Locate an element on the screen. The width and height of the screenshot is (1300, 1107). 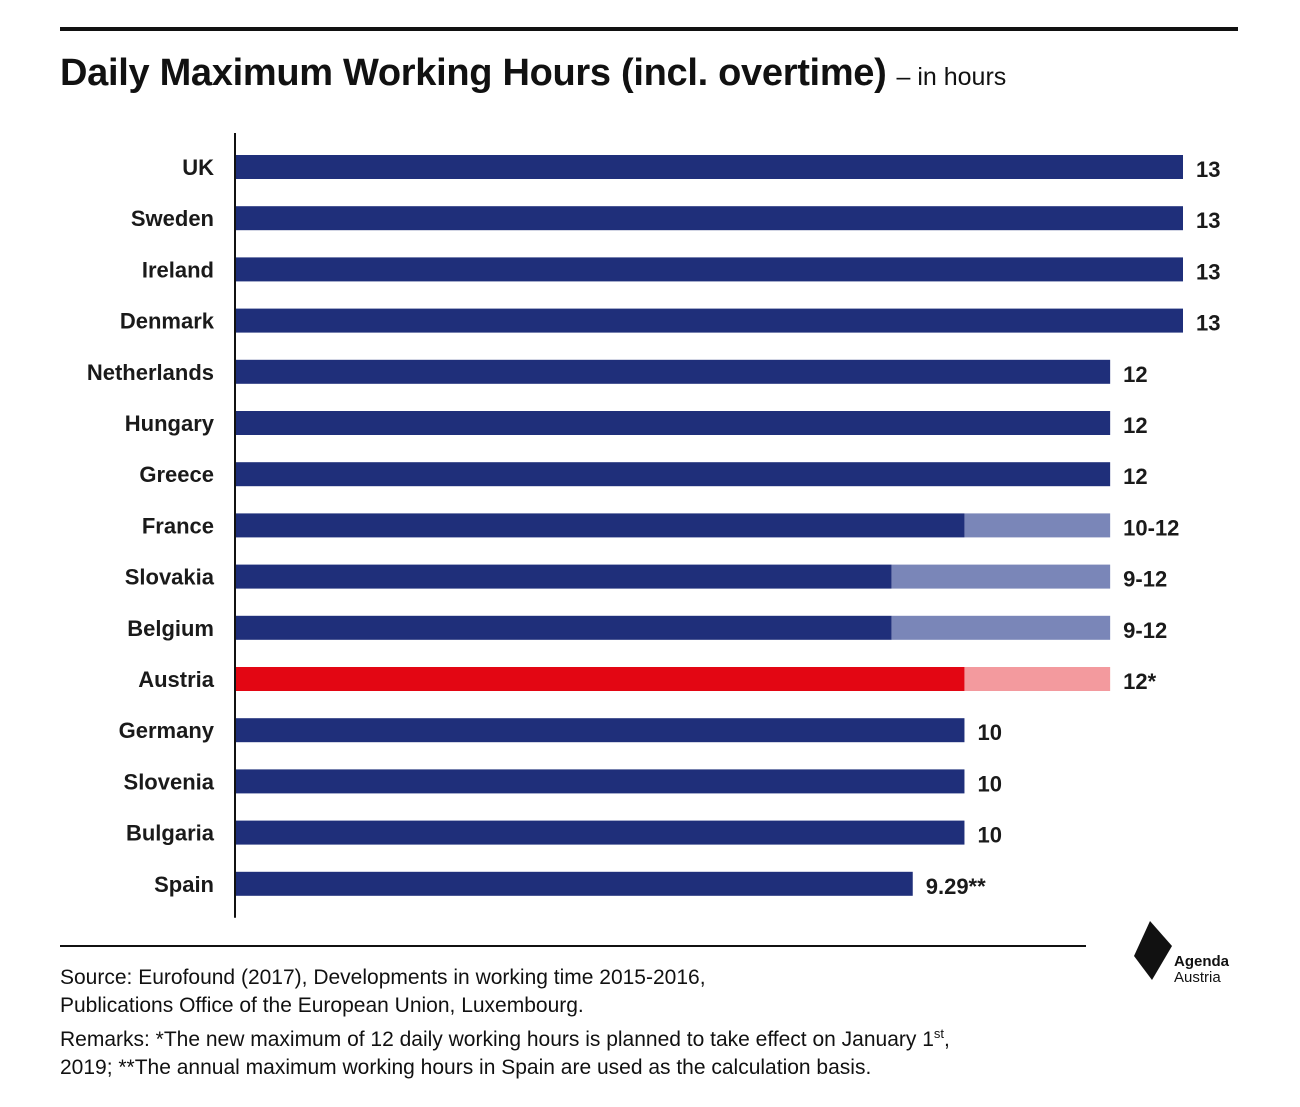
value-label-sweden: 13 is located at coordinates (1208, 220).